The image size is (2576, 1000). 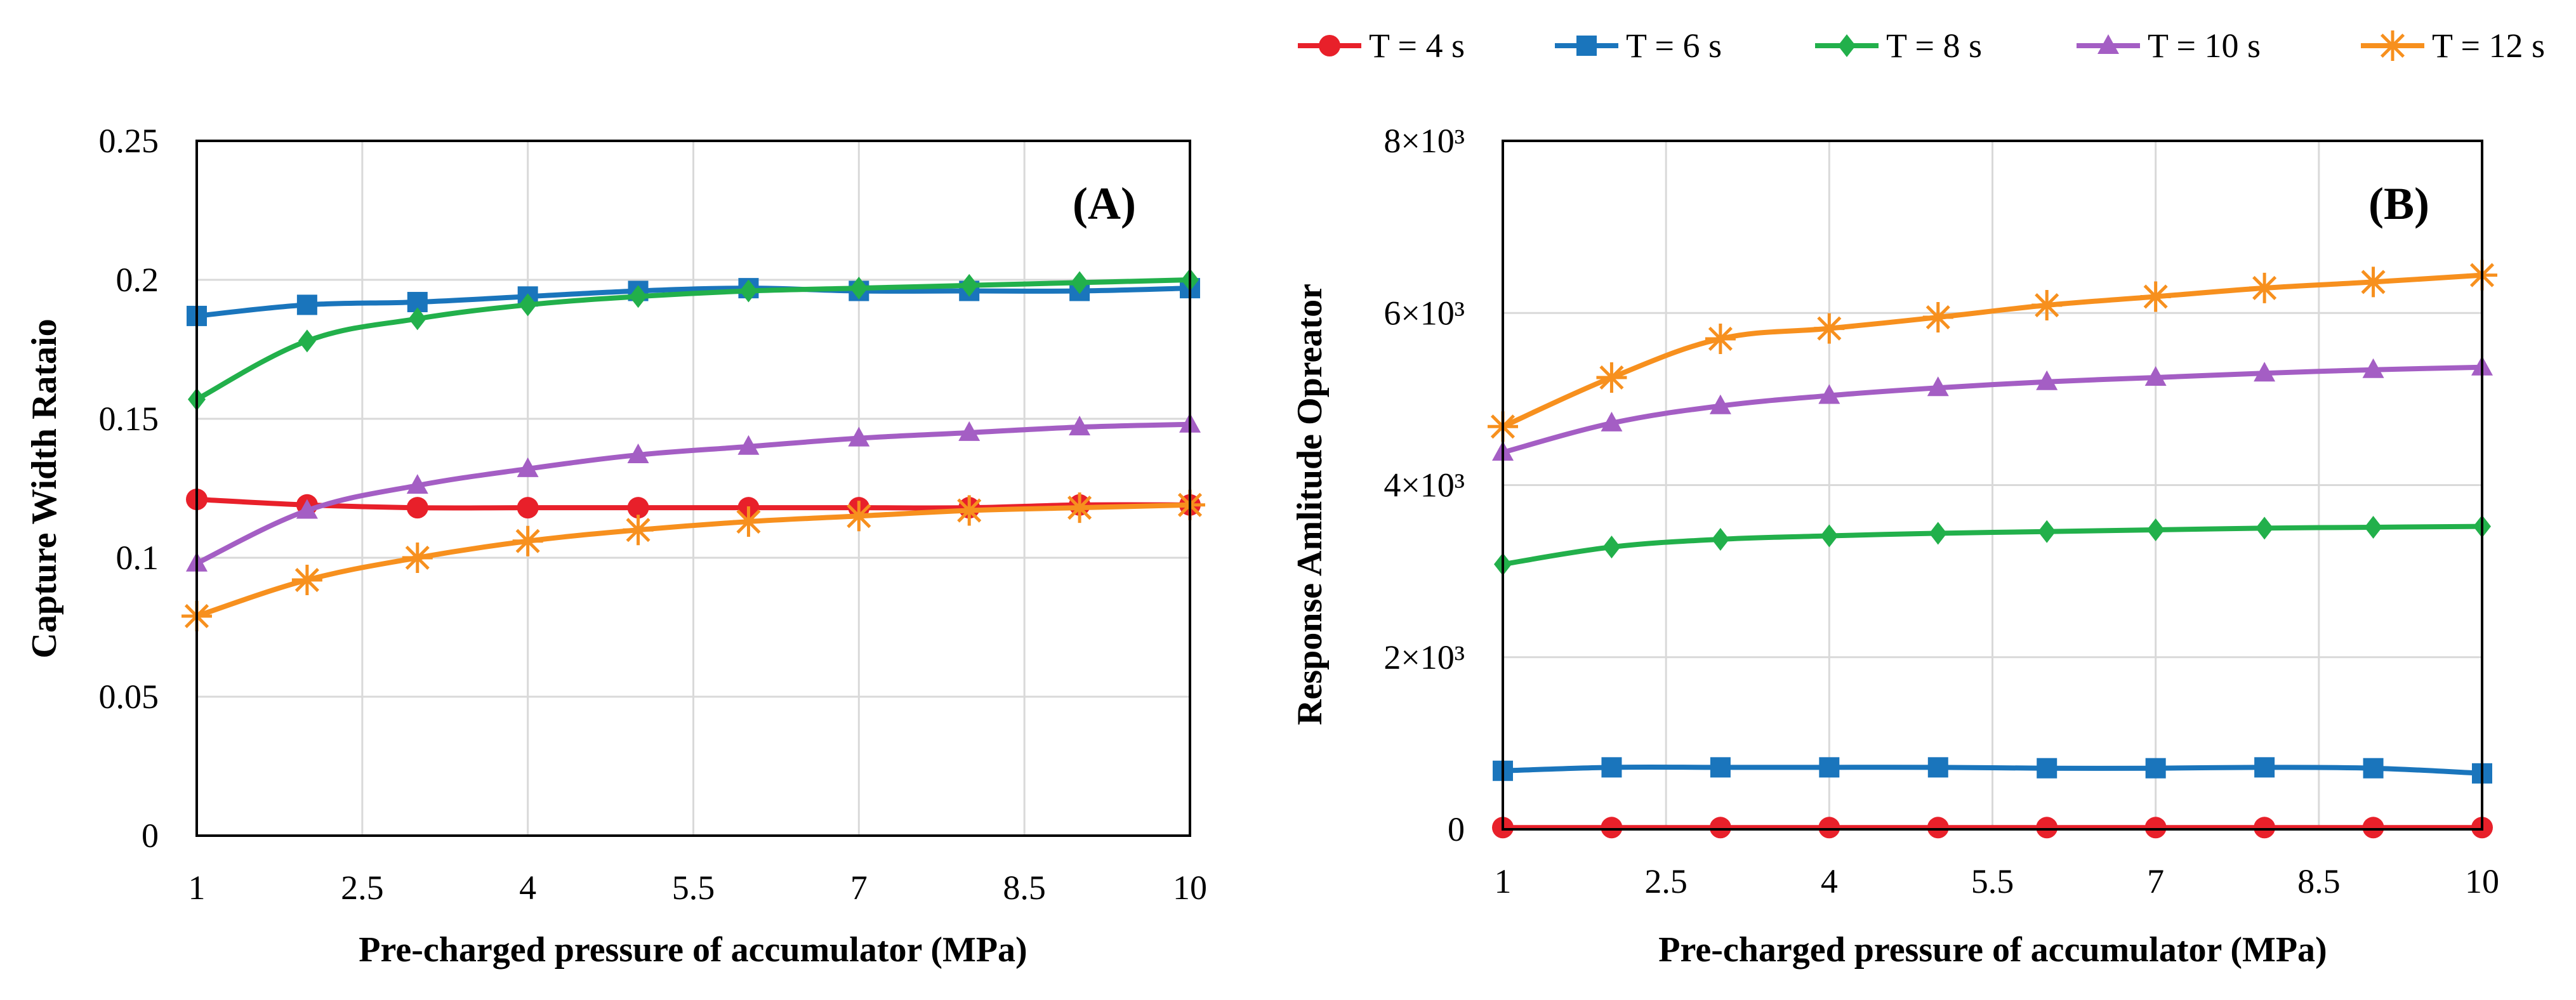 What do you see at coordinates (1503, 881) in the screenshot?
I see `panel-b-x-tick-label: 1` at bounding box center [1503, 881].